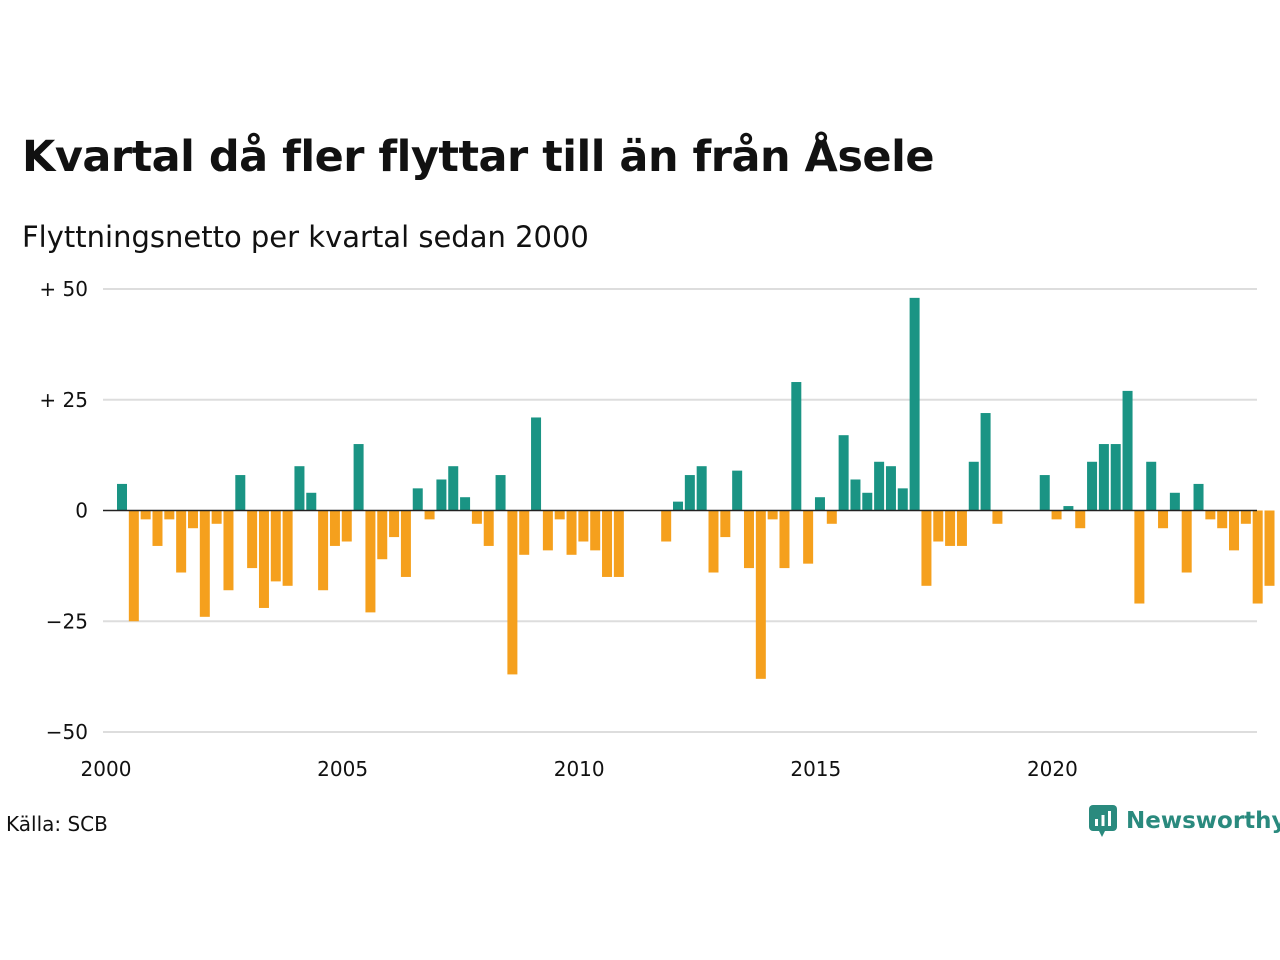 Image resolution: width=1280 pixels, height=960 pixels. I want to click on newsworthy-logo-icon, so click(1103, 821).